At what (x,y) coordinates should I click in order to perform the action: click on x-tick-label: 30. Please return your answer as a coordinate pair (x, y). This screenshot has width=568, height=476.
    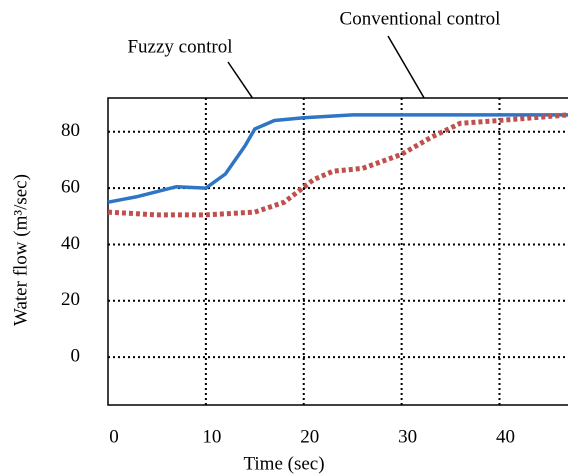
    Looking at the image, I should click on (407, 436).